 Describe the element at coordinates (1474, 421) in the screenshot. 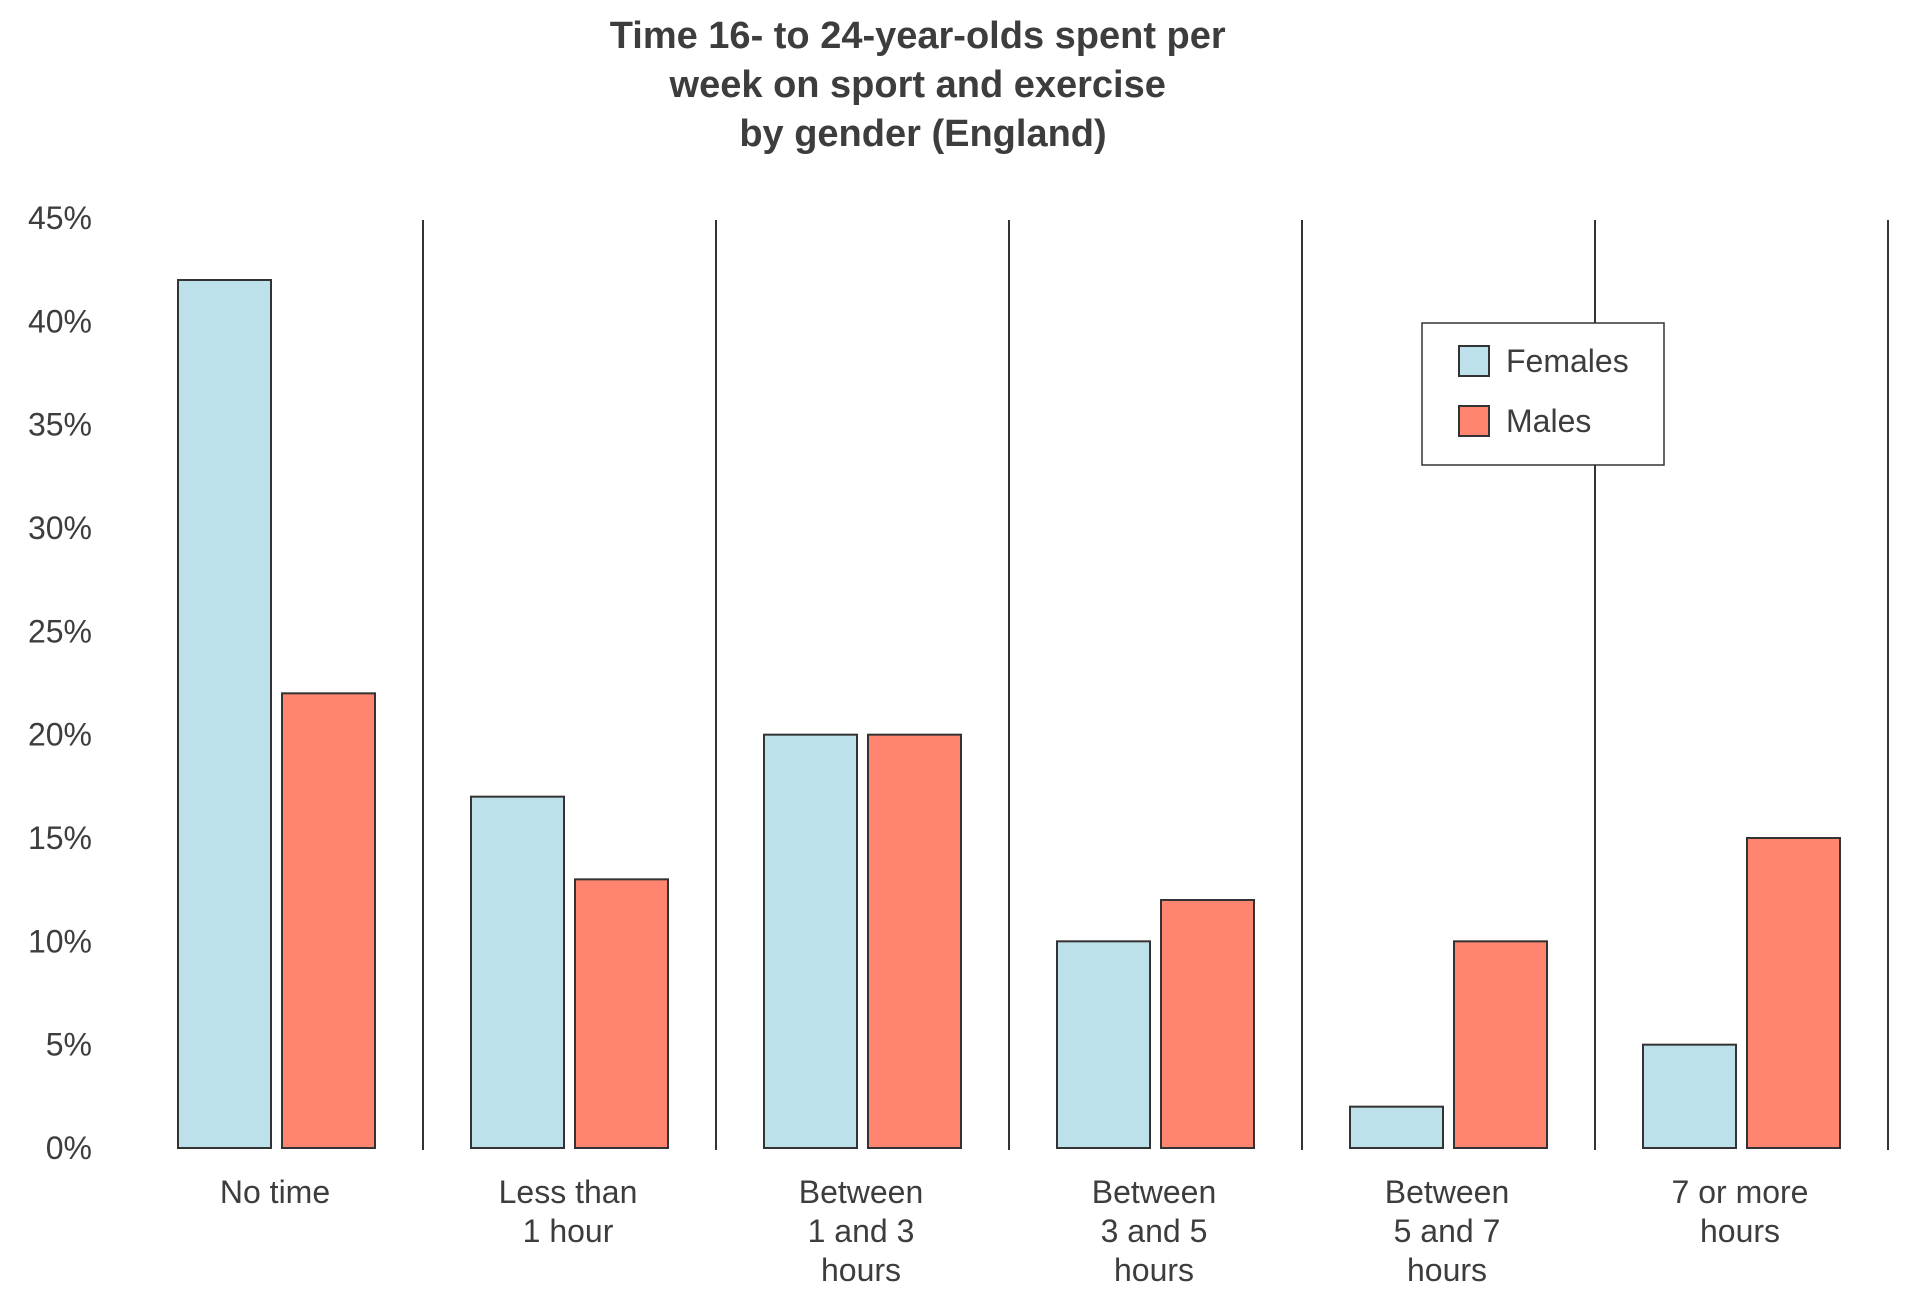

I see `legend-swatch-males` at that location.